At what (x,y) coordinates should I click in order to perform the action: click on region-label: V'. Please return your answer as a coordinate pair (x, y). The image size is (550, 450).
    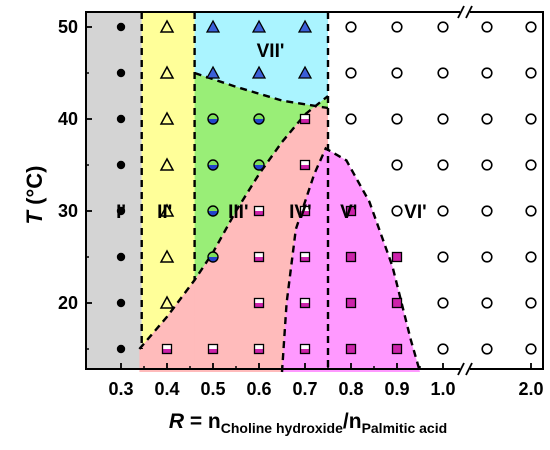
    Looking at the image, I should click on (348, 212).